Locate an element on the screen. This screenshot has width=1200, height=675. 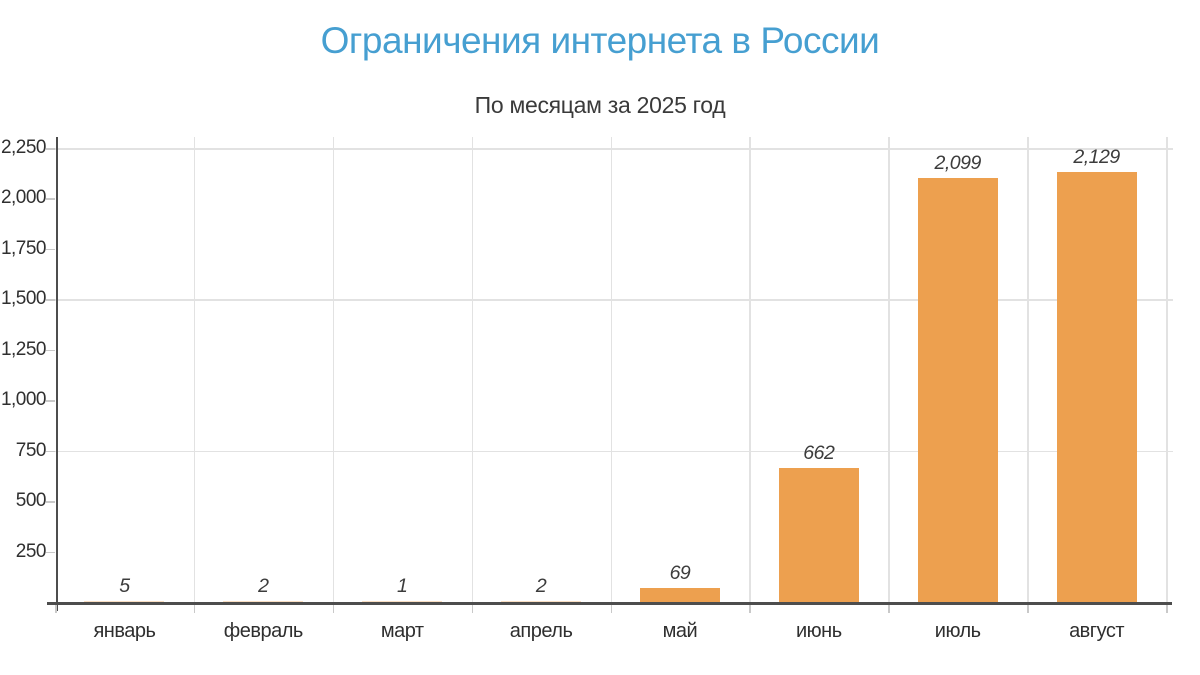
x-axis-category-label: июль is located at coordinates (957, 631).